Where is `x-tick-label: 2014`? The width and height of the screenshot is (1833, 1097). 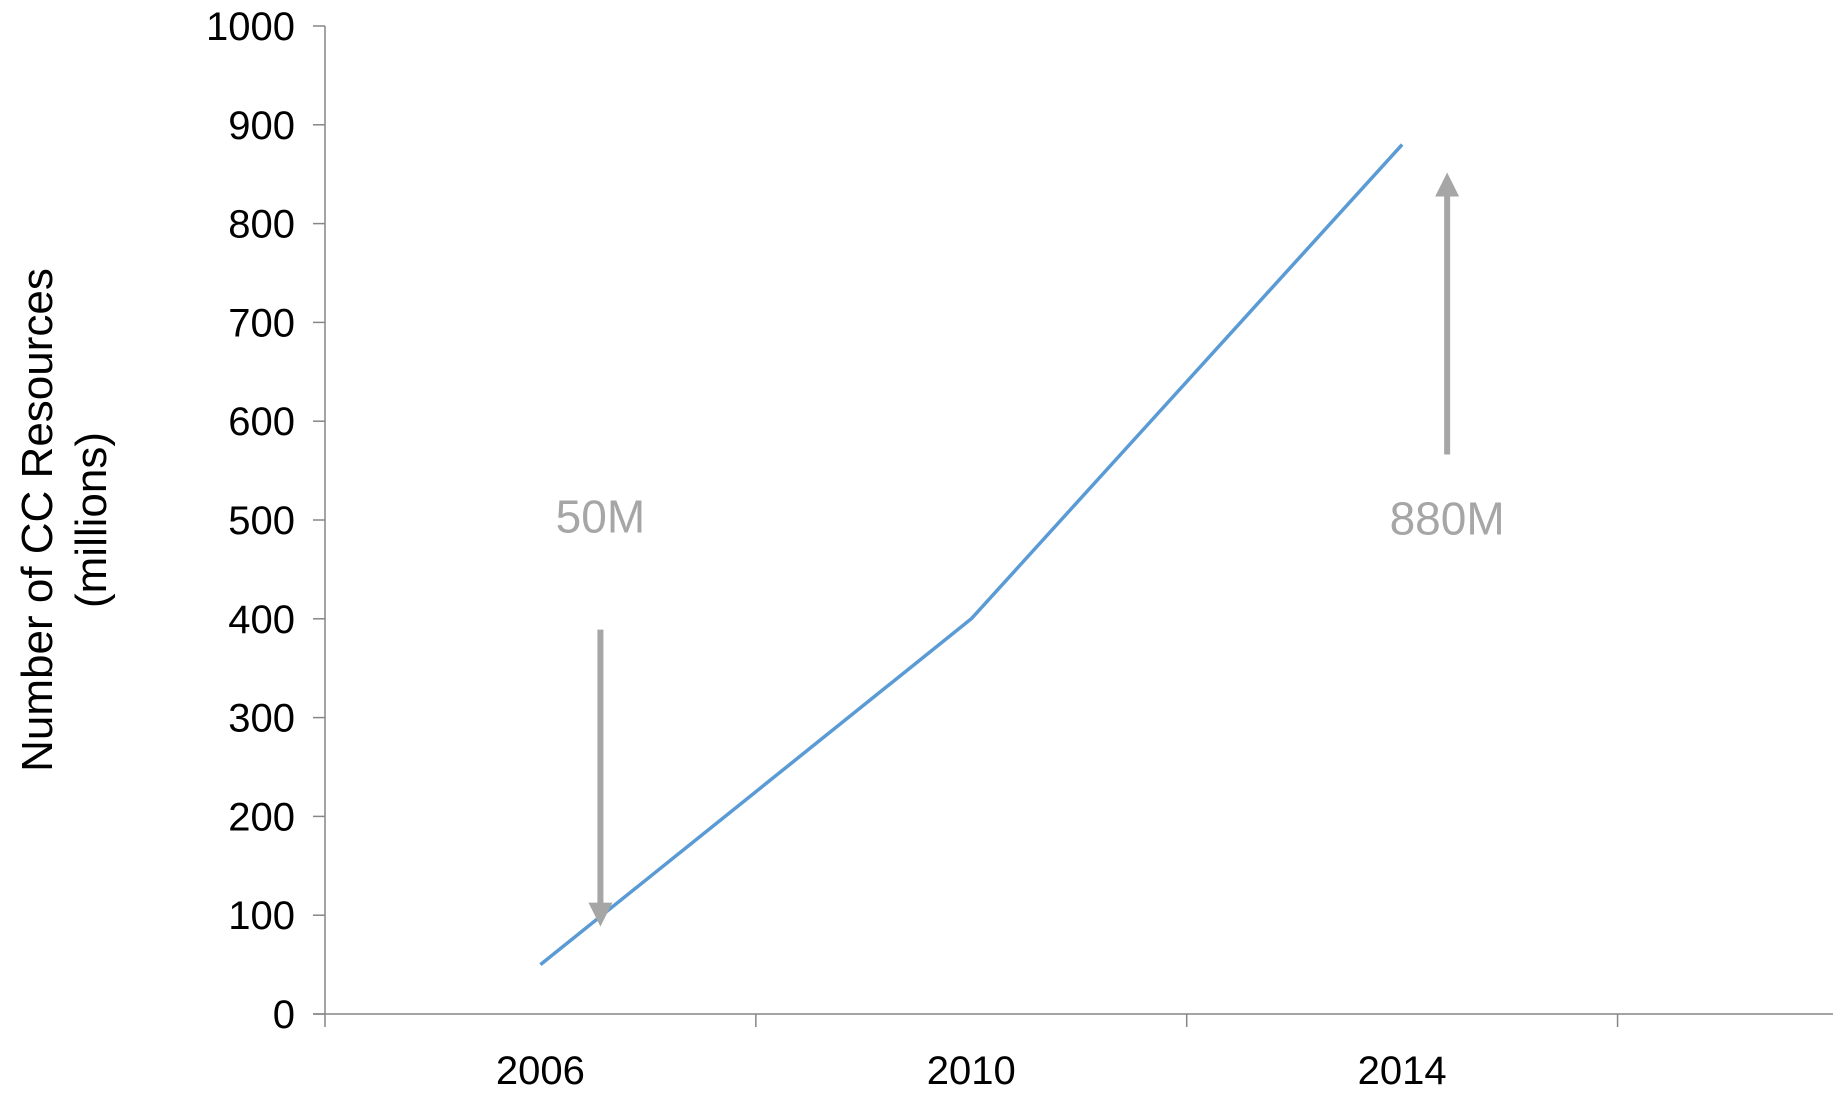 x-tick-label: 2014 is located at coordinates (1402, 1071).